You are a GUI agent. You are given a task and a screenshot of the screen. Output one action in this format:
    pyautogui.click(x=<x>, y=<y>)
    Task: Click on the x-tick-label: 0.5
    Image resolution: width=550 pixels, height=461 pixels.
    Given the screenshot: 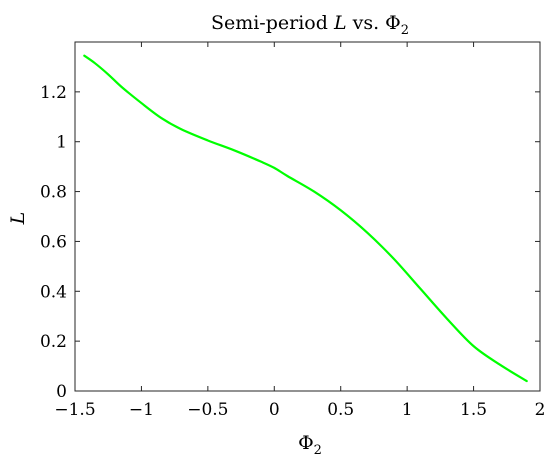 What is the action you would take?
    pyautogui.click(x=340, y=410)
    